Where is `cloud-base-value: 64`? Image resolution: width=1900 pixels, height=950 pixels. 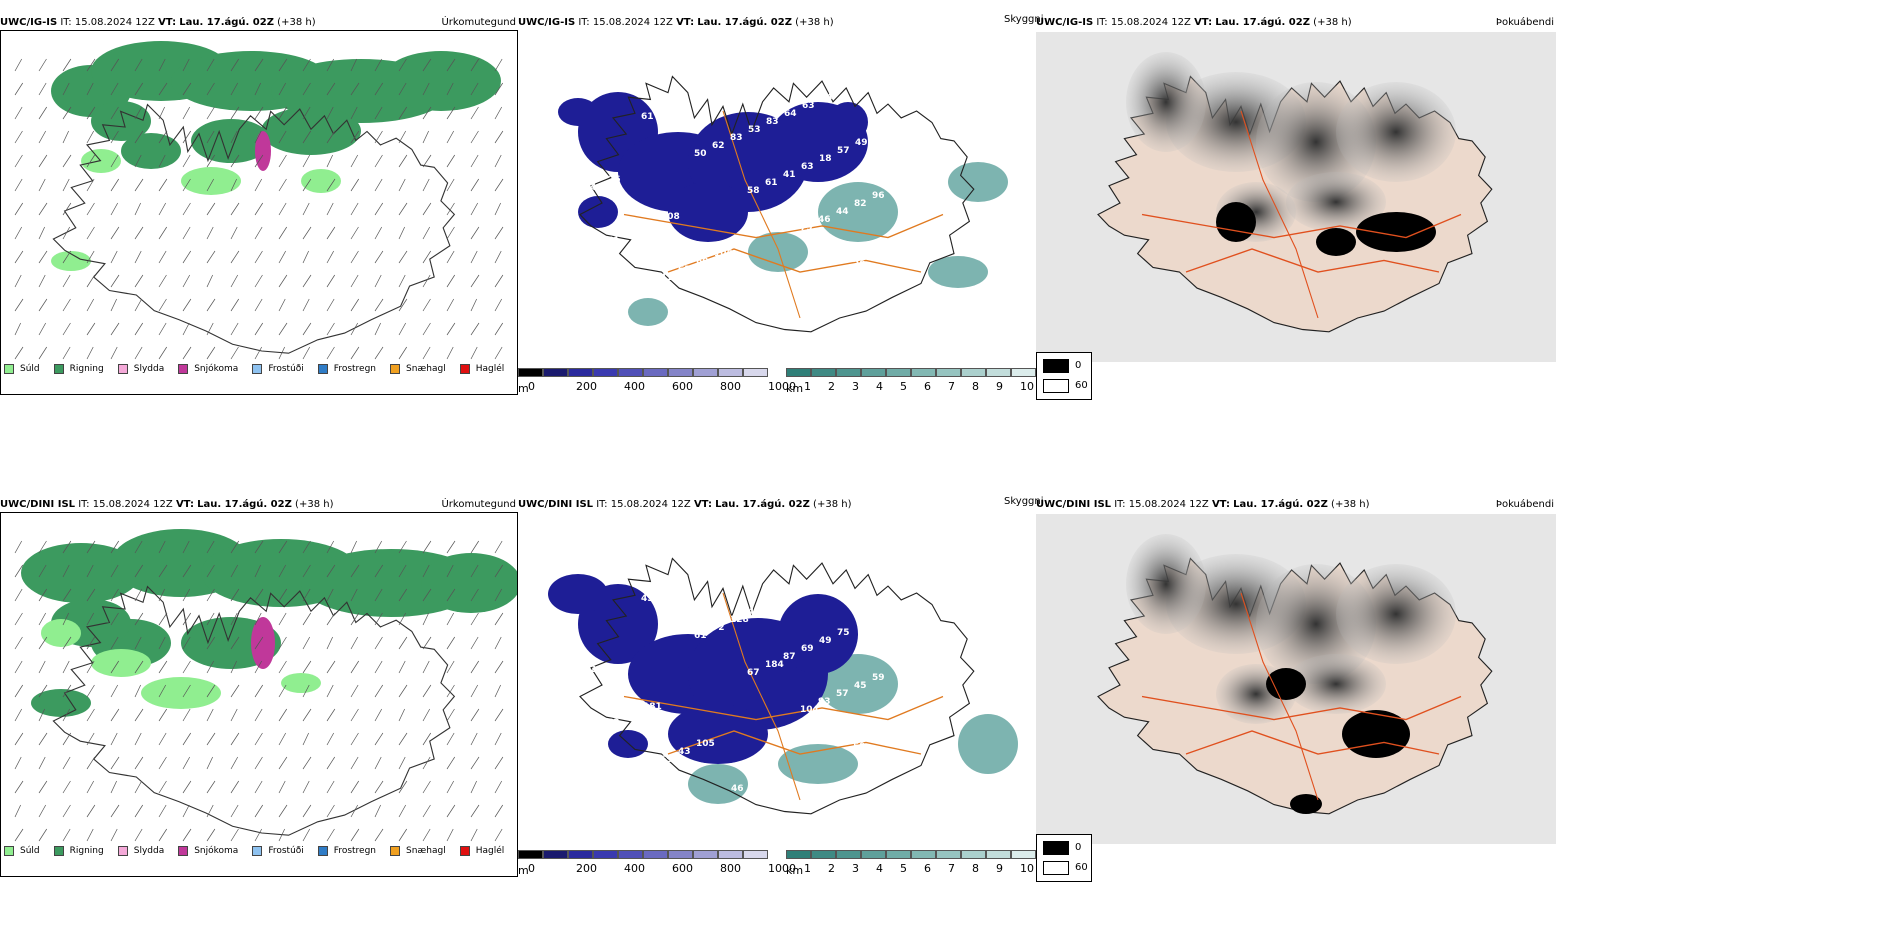
cloud-base-value: 64 is located at coordinates (719, 567).